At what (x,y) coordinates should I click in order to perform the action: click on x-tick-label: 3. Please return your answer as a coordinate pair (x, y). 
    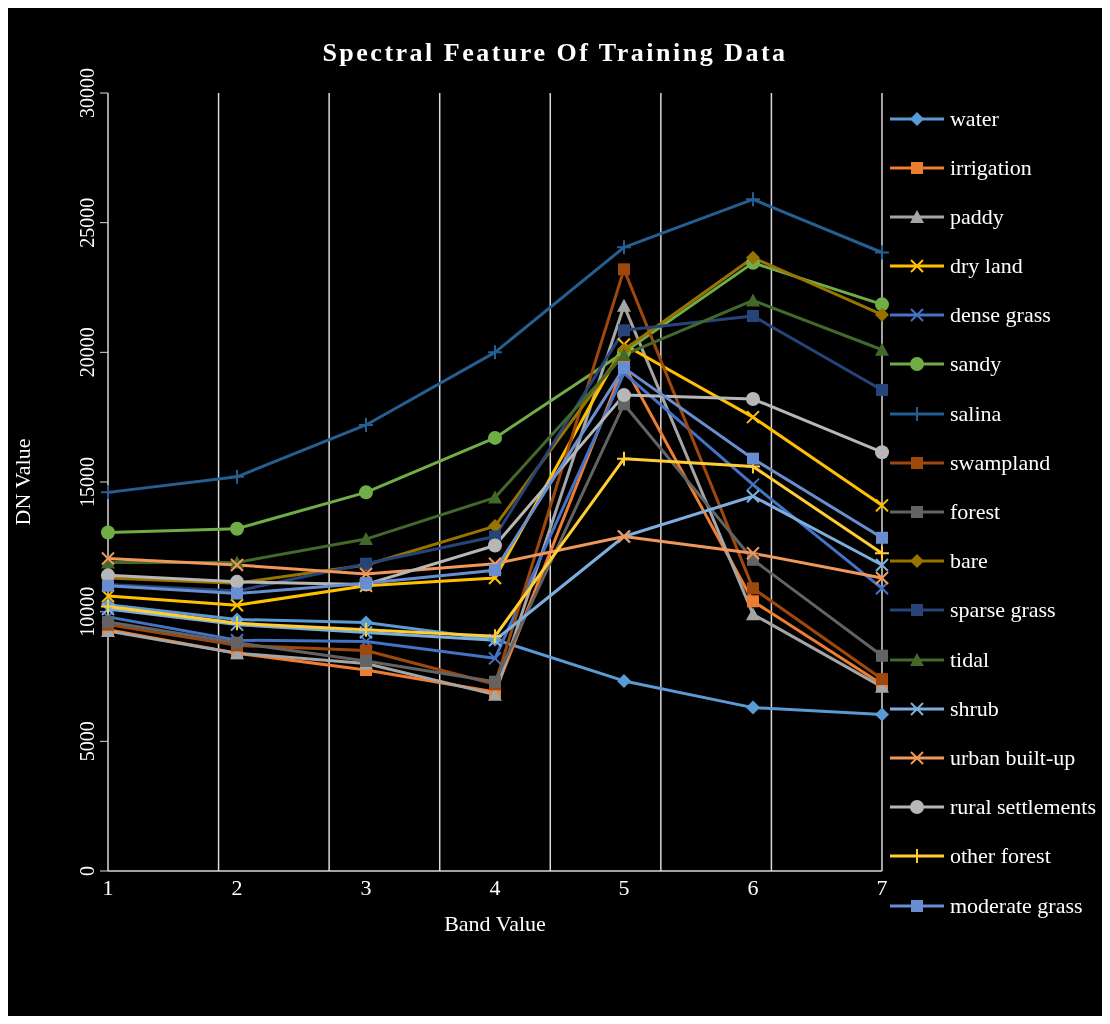
    Looking at the image, I should click on (366, 887).